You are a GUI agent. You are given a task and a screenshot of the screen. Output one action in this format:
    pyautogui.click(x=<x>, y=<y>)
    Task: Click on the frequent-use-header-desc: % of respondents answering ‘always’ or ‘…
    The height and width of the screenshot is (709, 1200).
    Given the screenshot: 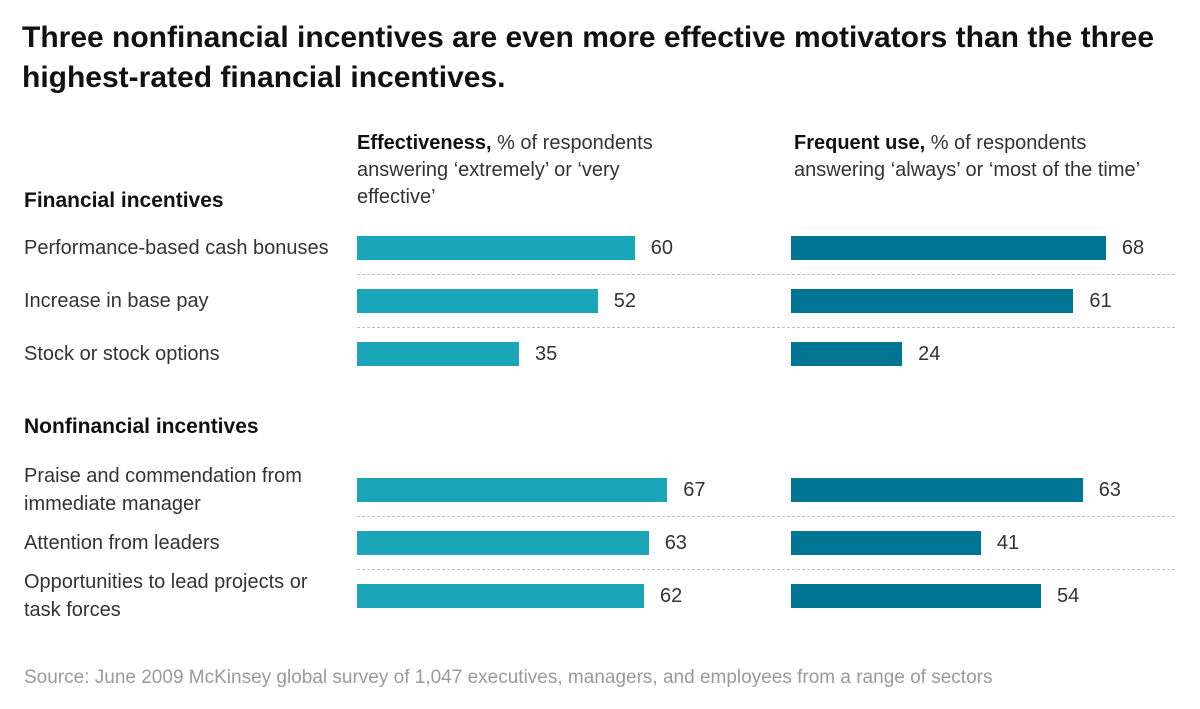 What is the action you would take?
    pyautogui.click(x=967, y=156)
    